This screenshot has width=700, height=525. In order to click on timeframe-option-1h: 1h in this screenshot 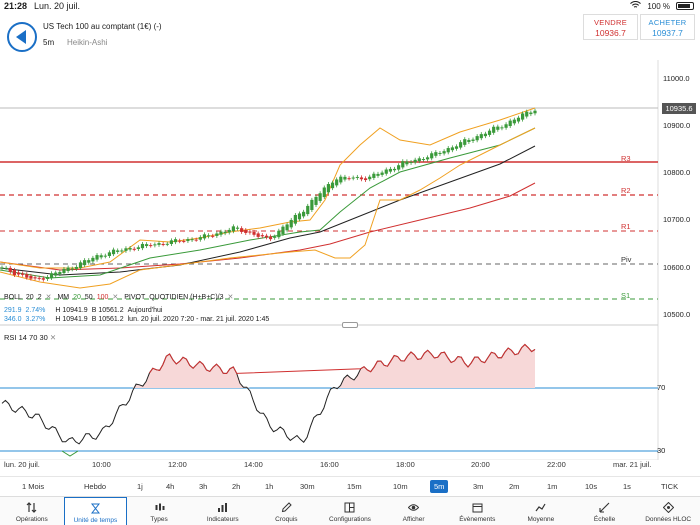, I will do `click(269, 486)`.